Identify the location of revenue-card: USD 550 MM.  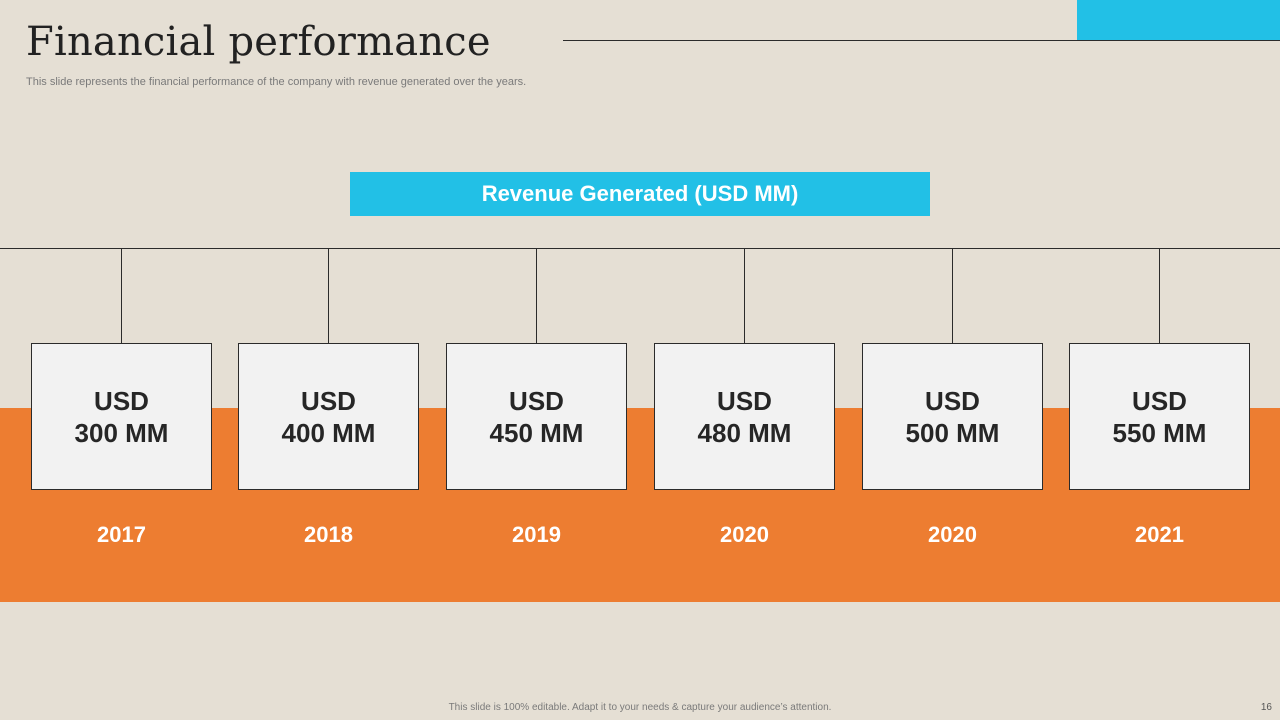
(1159, 416).